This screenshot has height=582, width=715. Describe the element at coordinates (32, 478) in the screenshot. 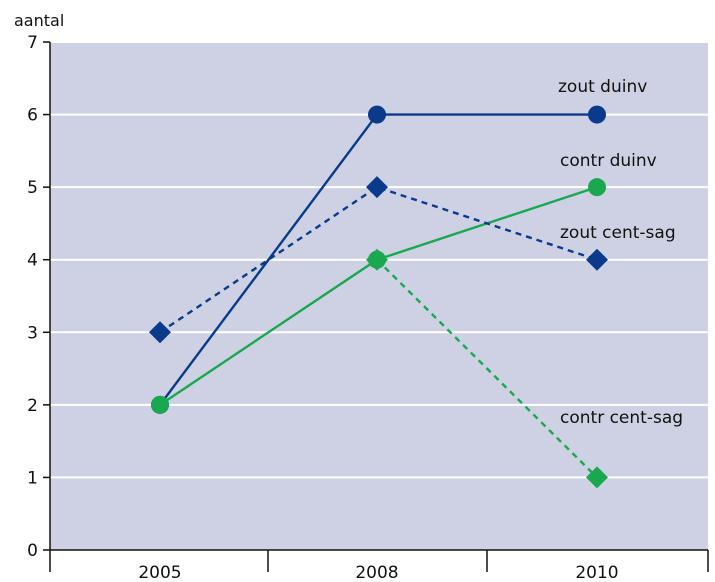

I see `y-tick-label: 1` at that location.